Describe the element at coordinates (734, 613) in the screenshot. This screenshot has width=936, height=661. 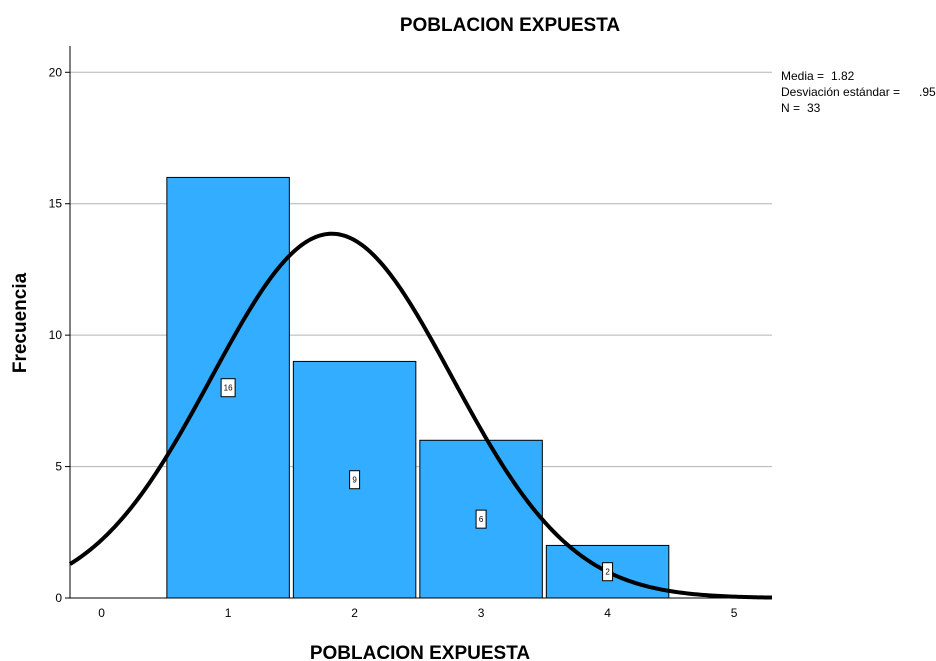
I see `x-tick-label-5: 5` at that location.